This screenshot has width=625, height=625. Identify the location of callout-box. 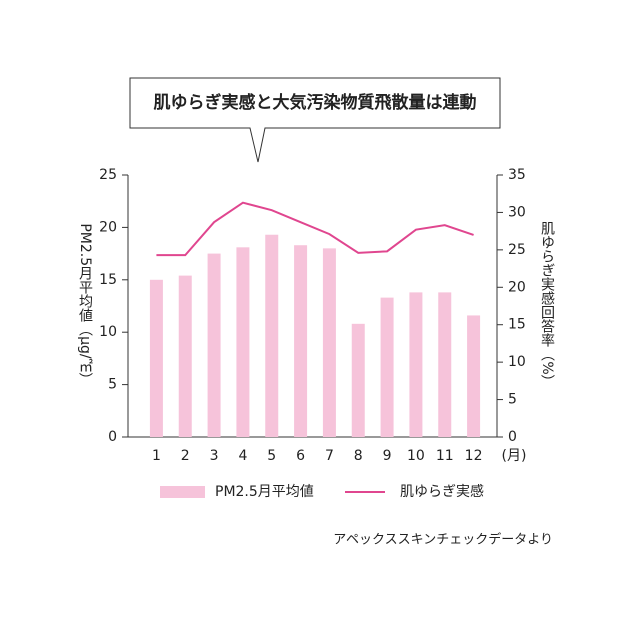
(315, 120).